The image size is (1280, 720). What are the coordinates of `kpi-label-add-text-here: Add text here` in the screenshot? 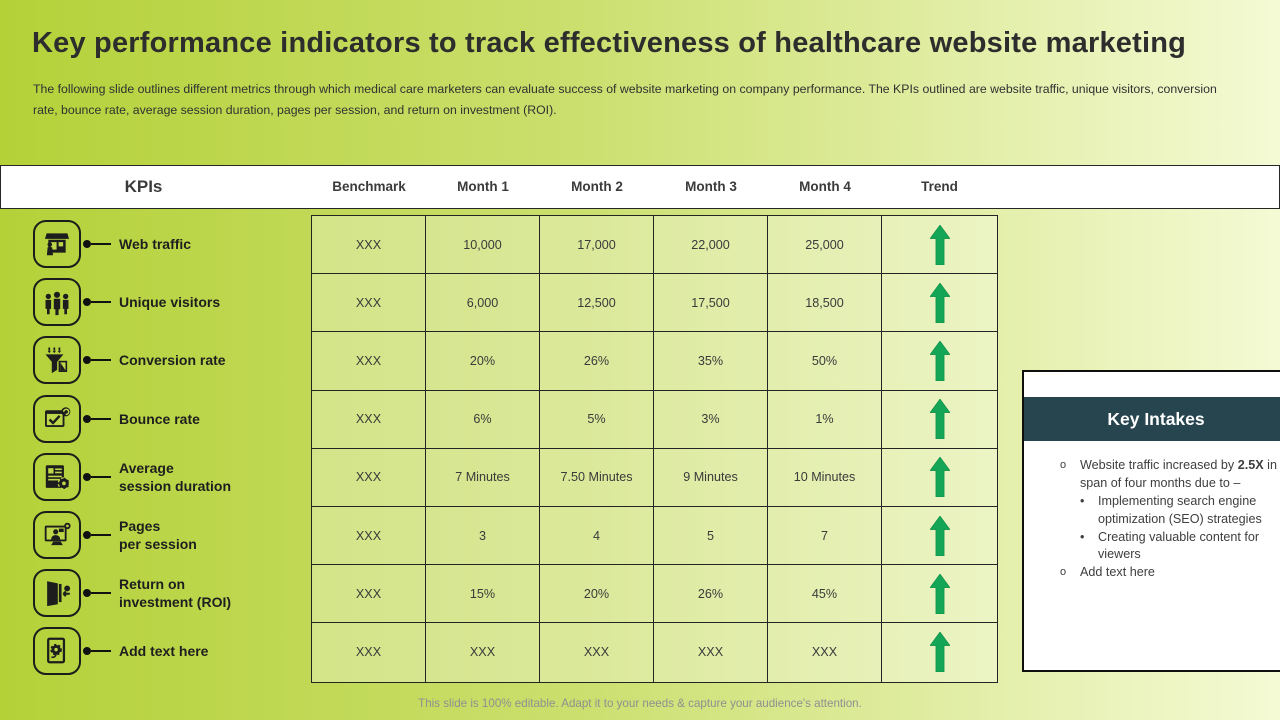 It's located at (164, 650).